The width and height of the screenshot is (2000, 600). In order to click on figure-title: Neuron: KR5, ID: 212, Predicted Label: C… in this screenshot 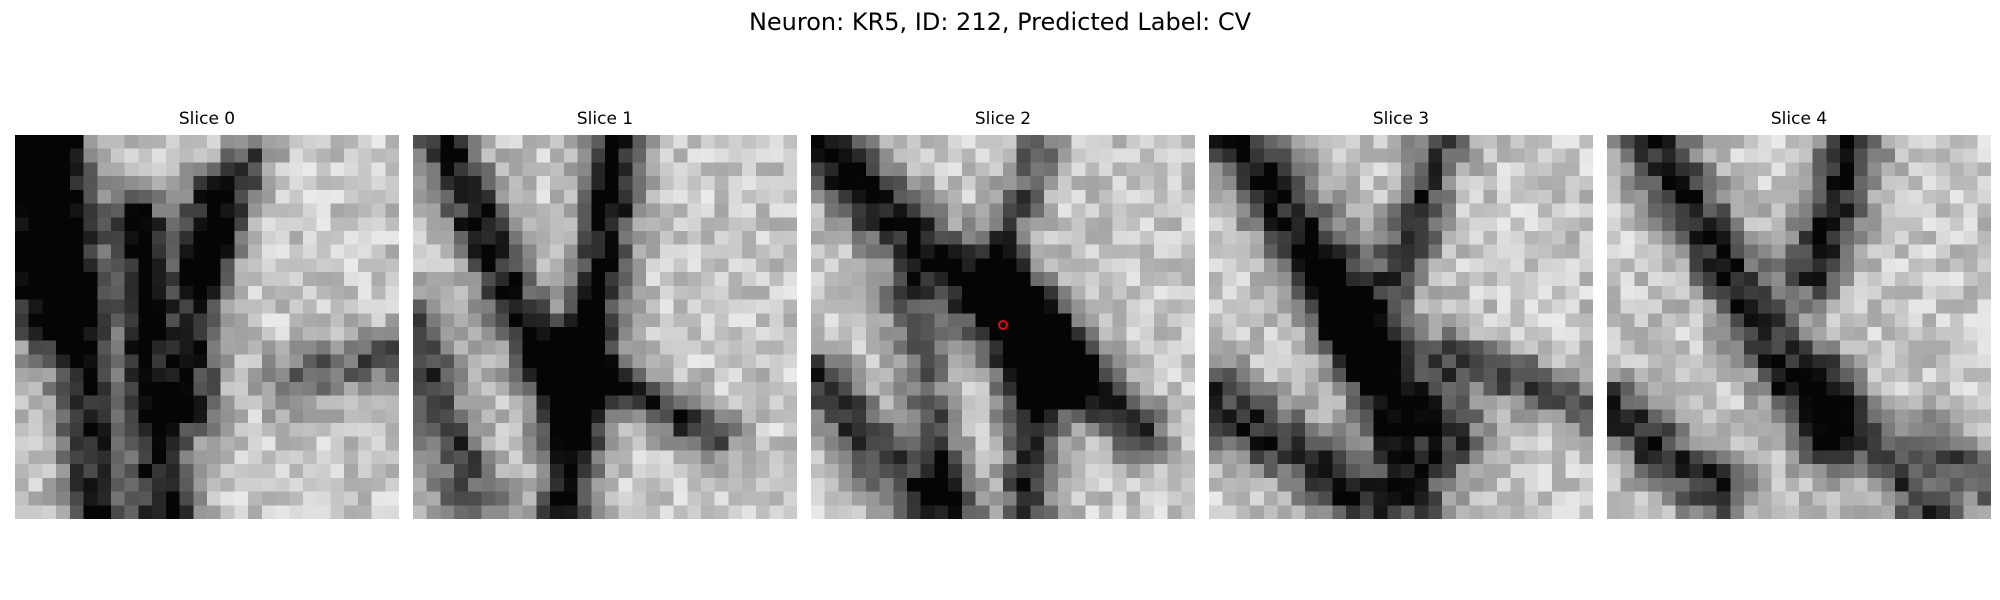, I will do `click(1000, 22)`.